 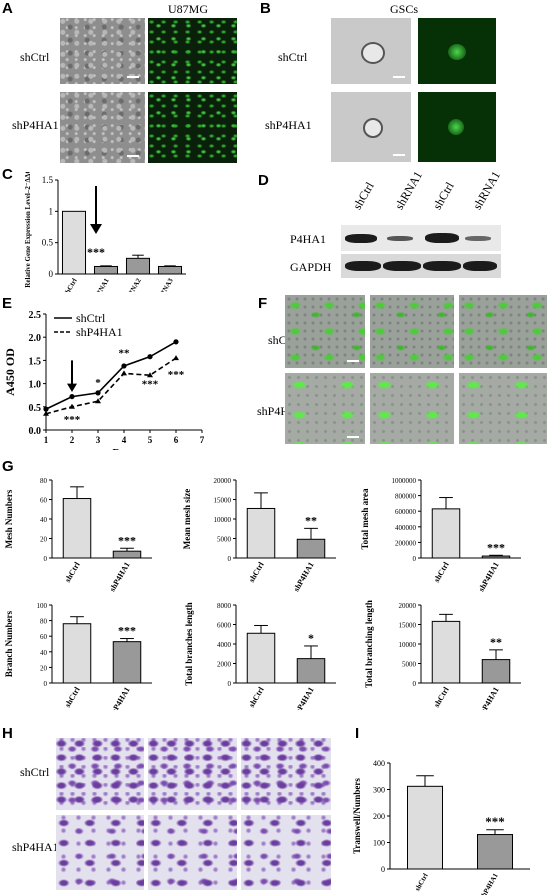 What do you see at coordinates (124, 448) in the screenshot?
I see `x-axis-label: Days` at bounding box center [124, 448].